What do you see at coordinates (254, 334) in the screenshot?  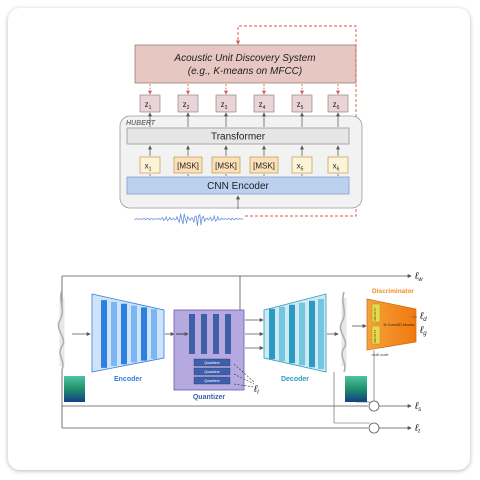 I see `quantizer-to-decoder-arrows` at bounding box center [254, 334].